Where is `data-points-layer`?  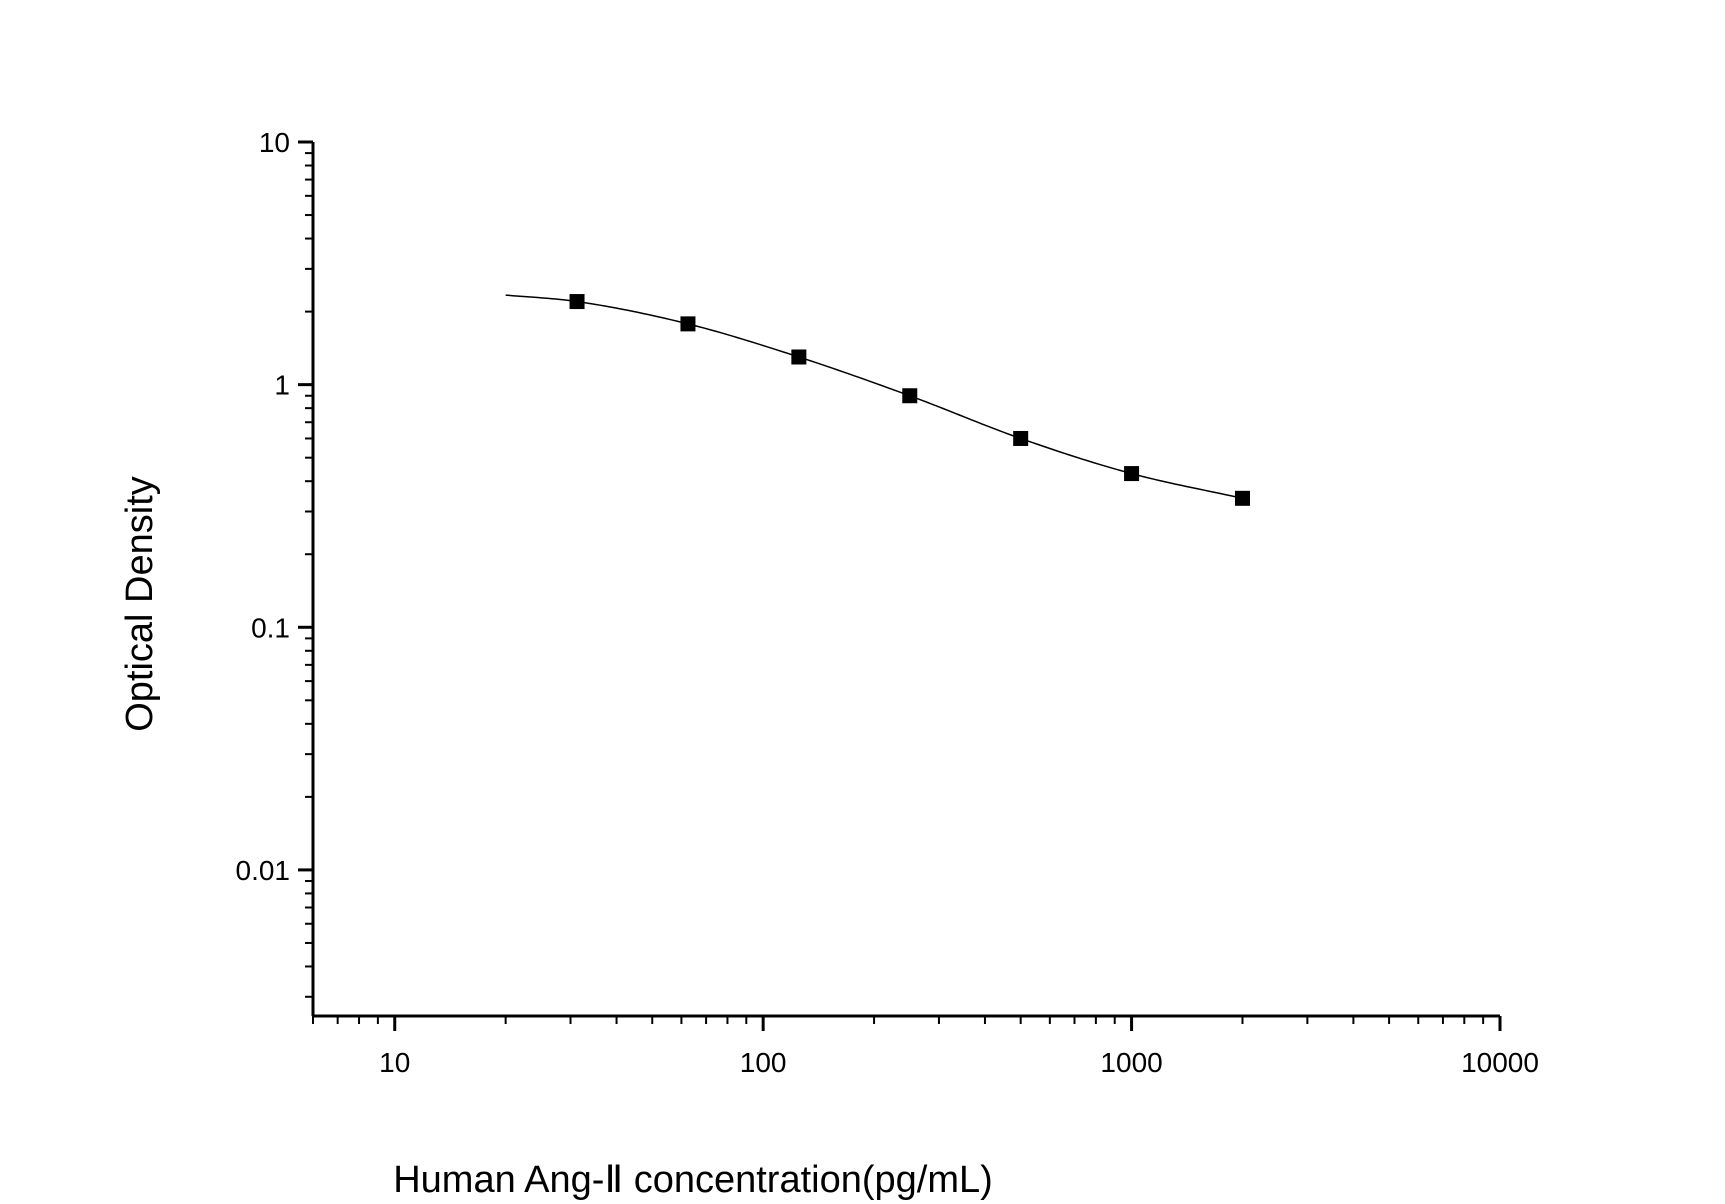
data-points-layer is located at coordinates (909, 400).